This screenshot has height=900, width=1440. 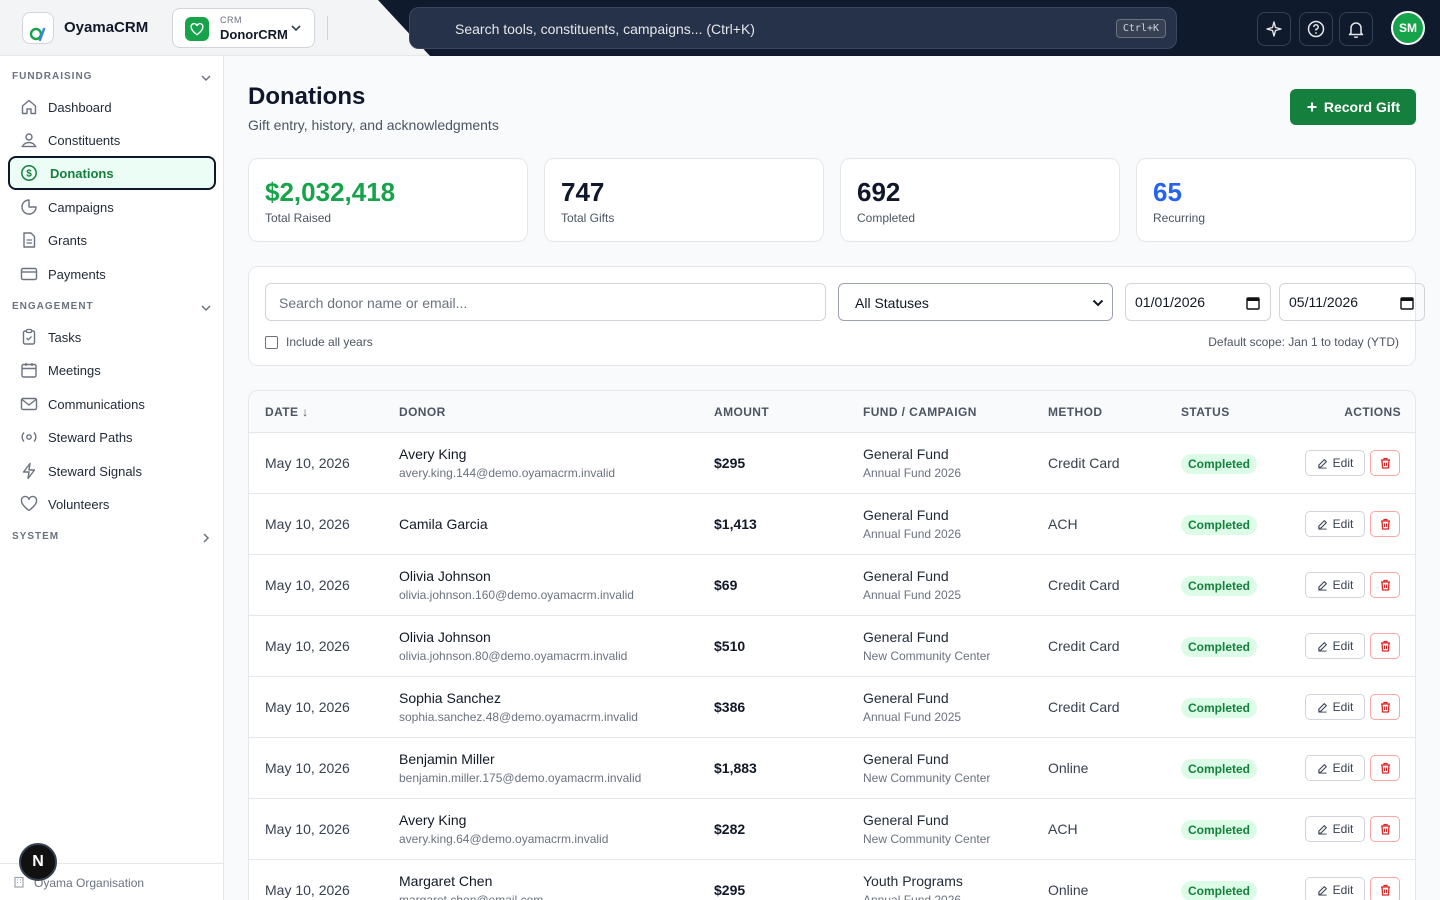 I want to click on sidebar-item-label: Tasks, so click(x=65, y=337).